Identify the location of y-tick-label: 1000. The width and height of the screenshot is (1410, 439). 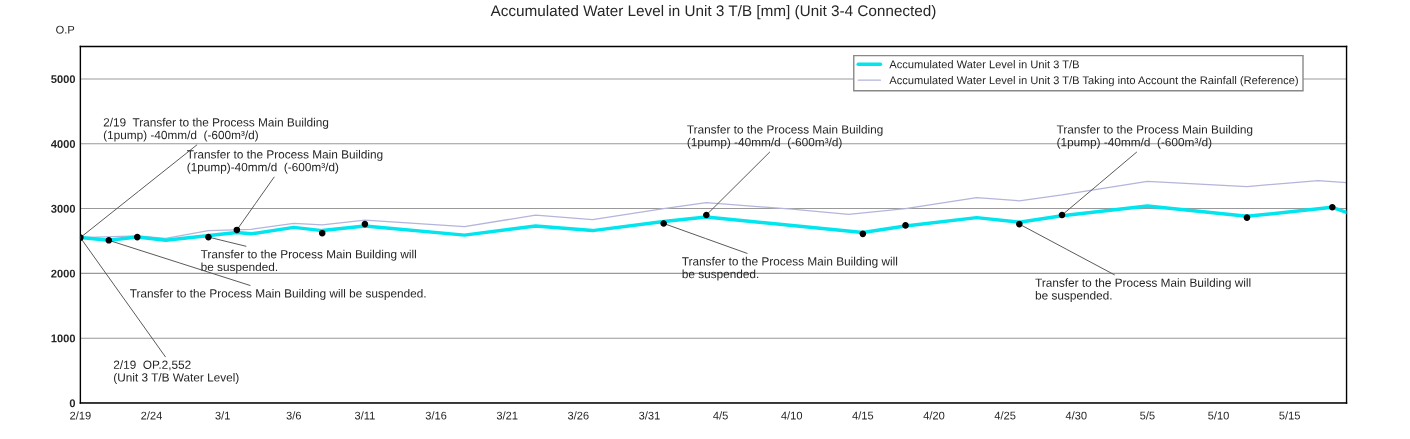
(63, 338).